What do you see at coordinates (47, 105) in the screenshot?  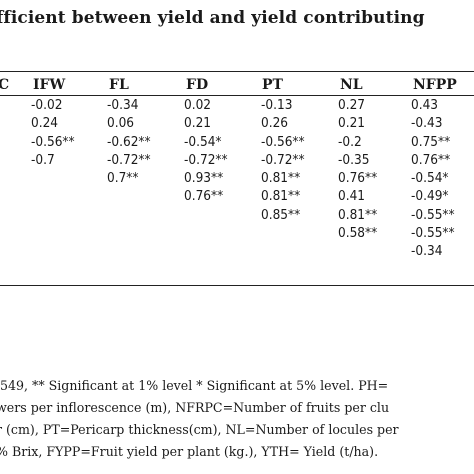 I see `table-cell: -0.02` at bounding box center [47, 105].